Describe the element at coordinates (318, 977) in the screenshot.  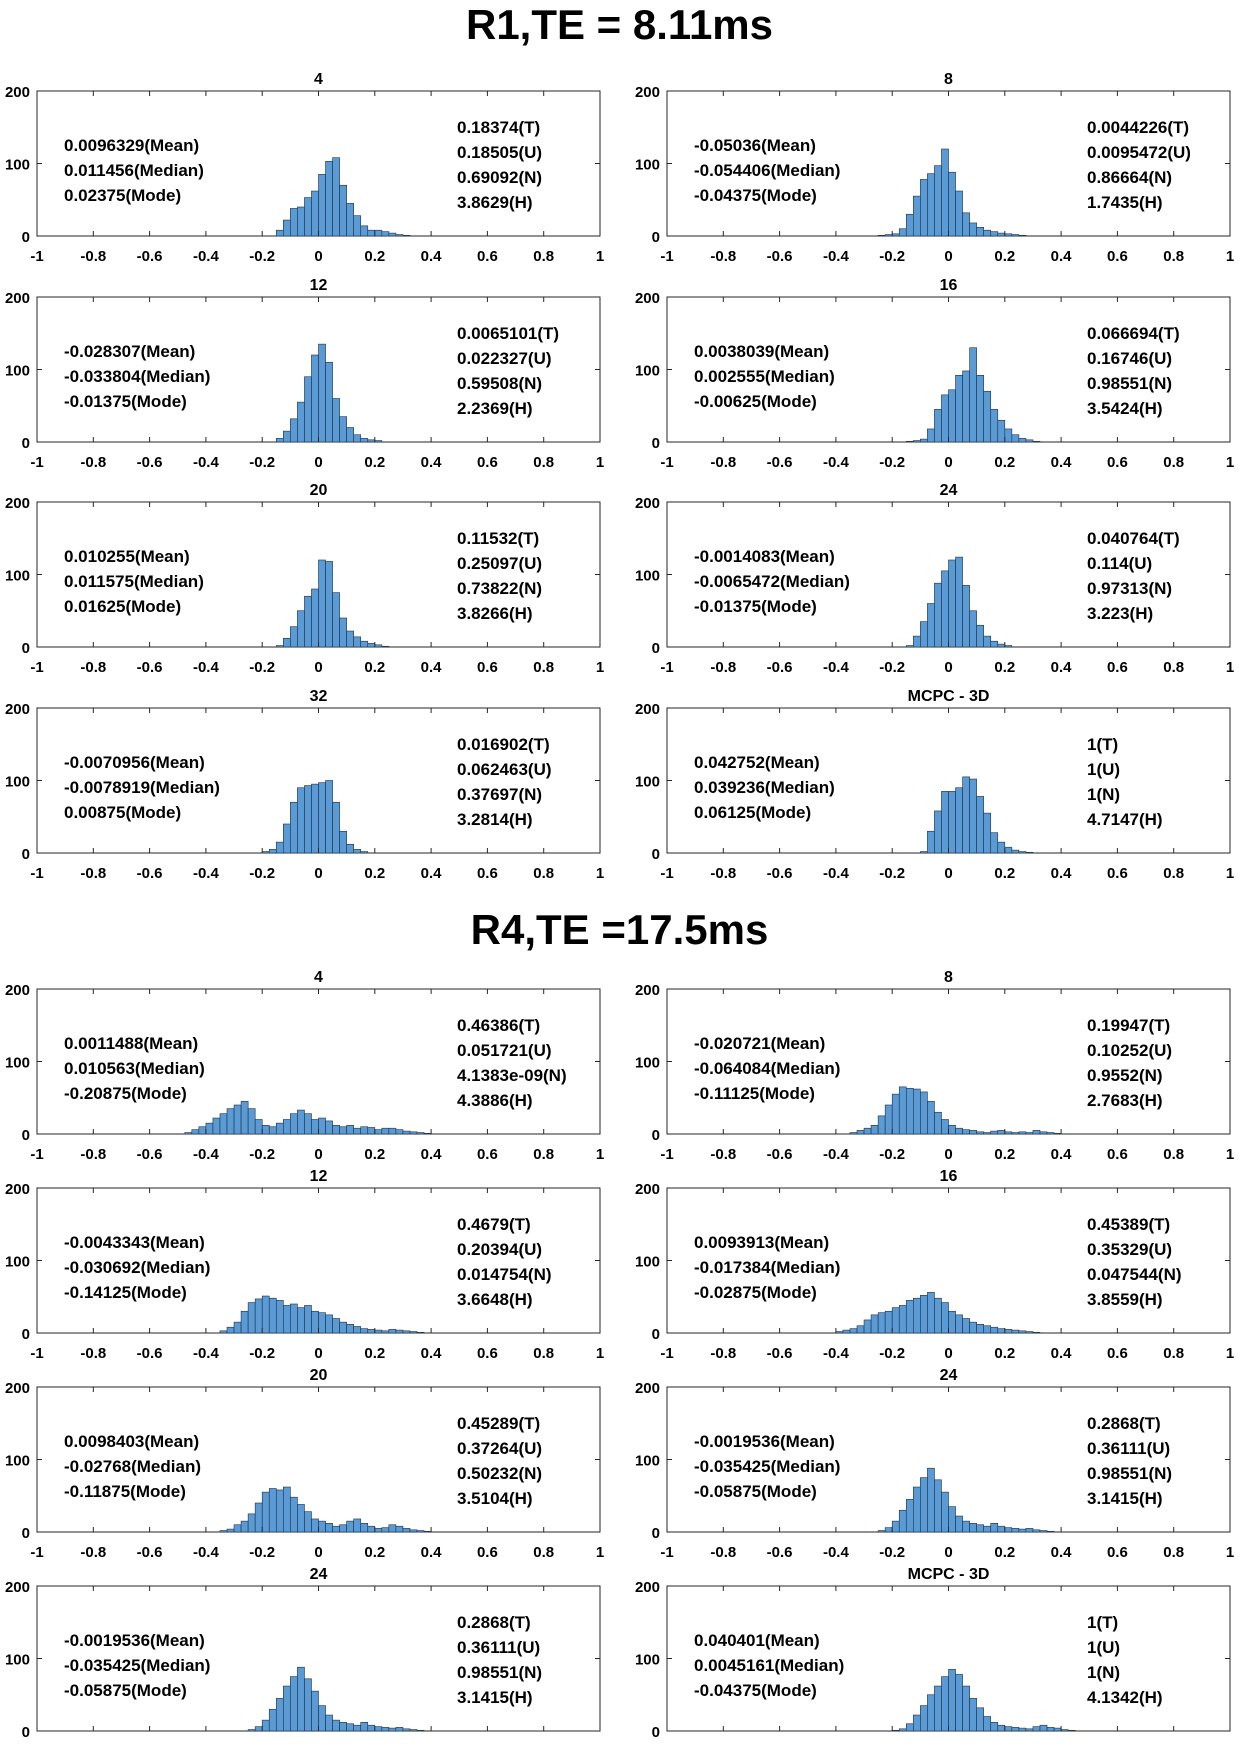
I see `panel-title: 4` at that location.